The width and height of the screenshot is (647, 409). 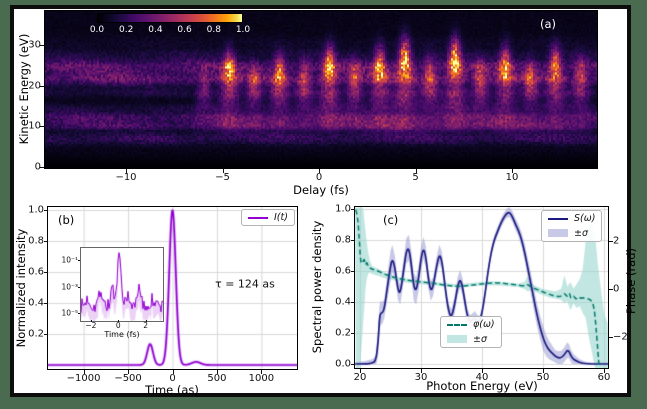 What do you see at coordinates (128, 378) in the screenshot?
I see `panel-b-x-tick-label: −500` at bounding box center [128, 378].